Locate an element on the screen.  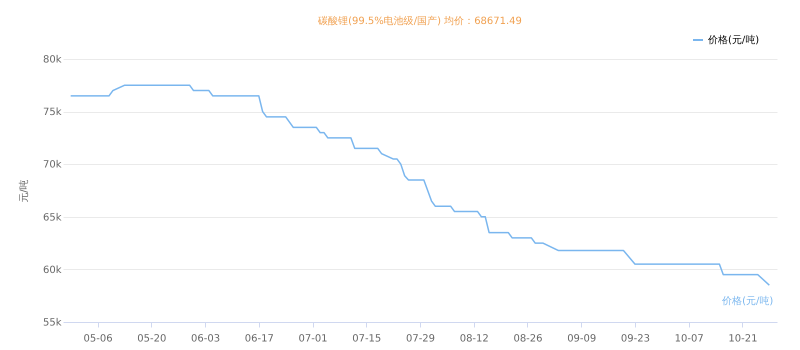
y-tick-label: 80k is located at coordinates (52, 60).